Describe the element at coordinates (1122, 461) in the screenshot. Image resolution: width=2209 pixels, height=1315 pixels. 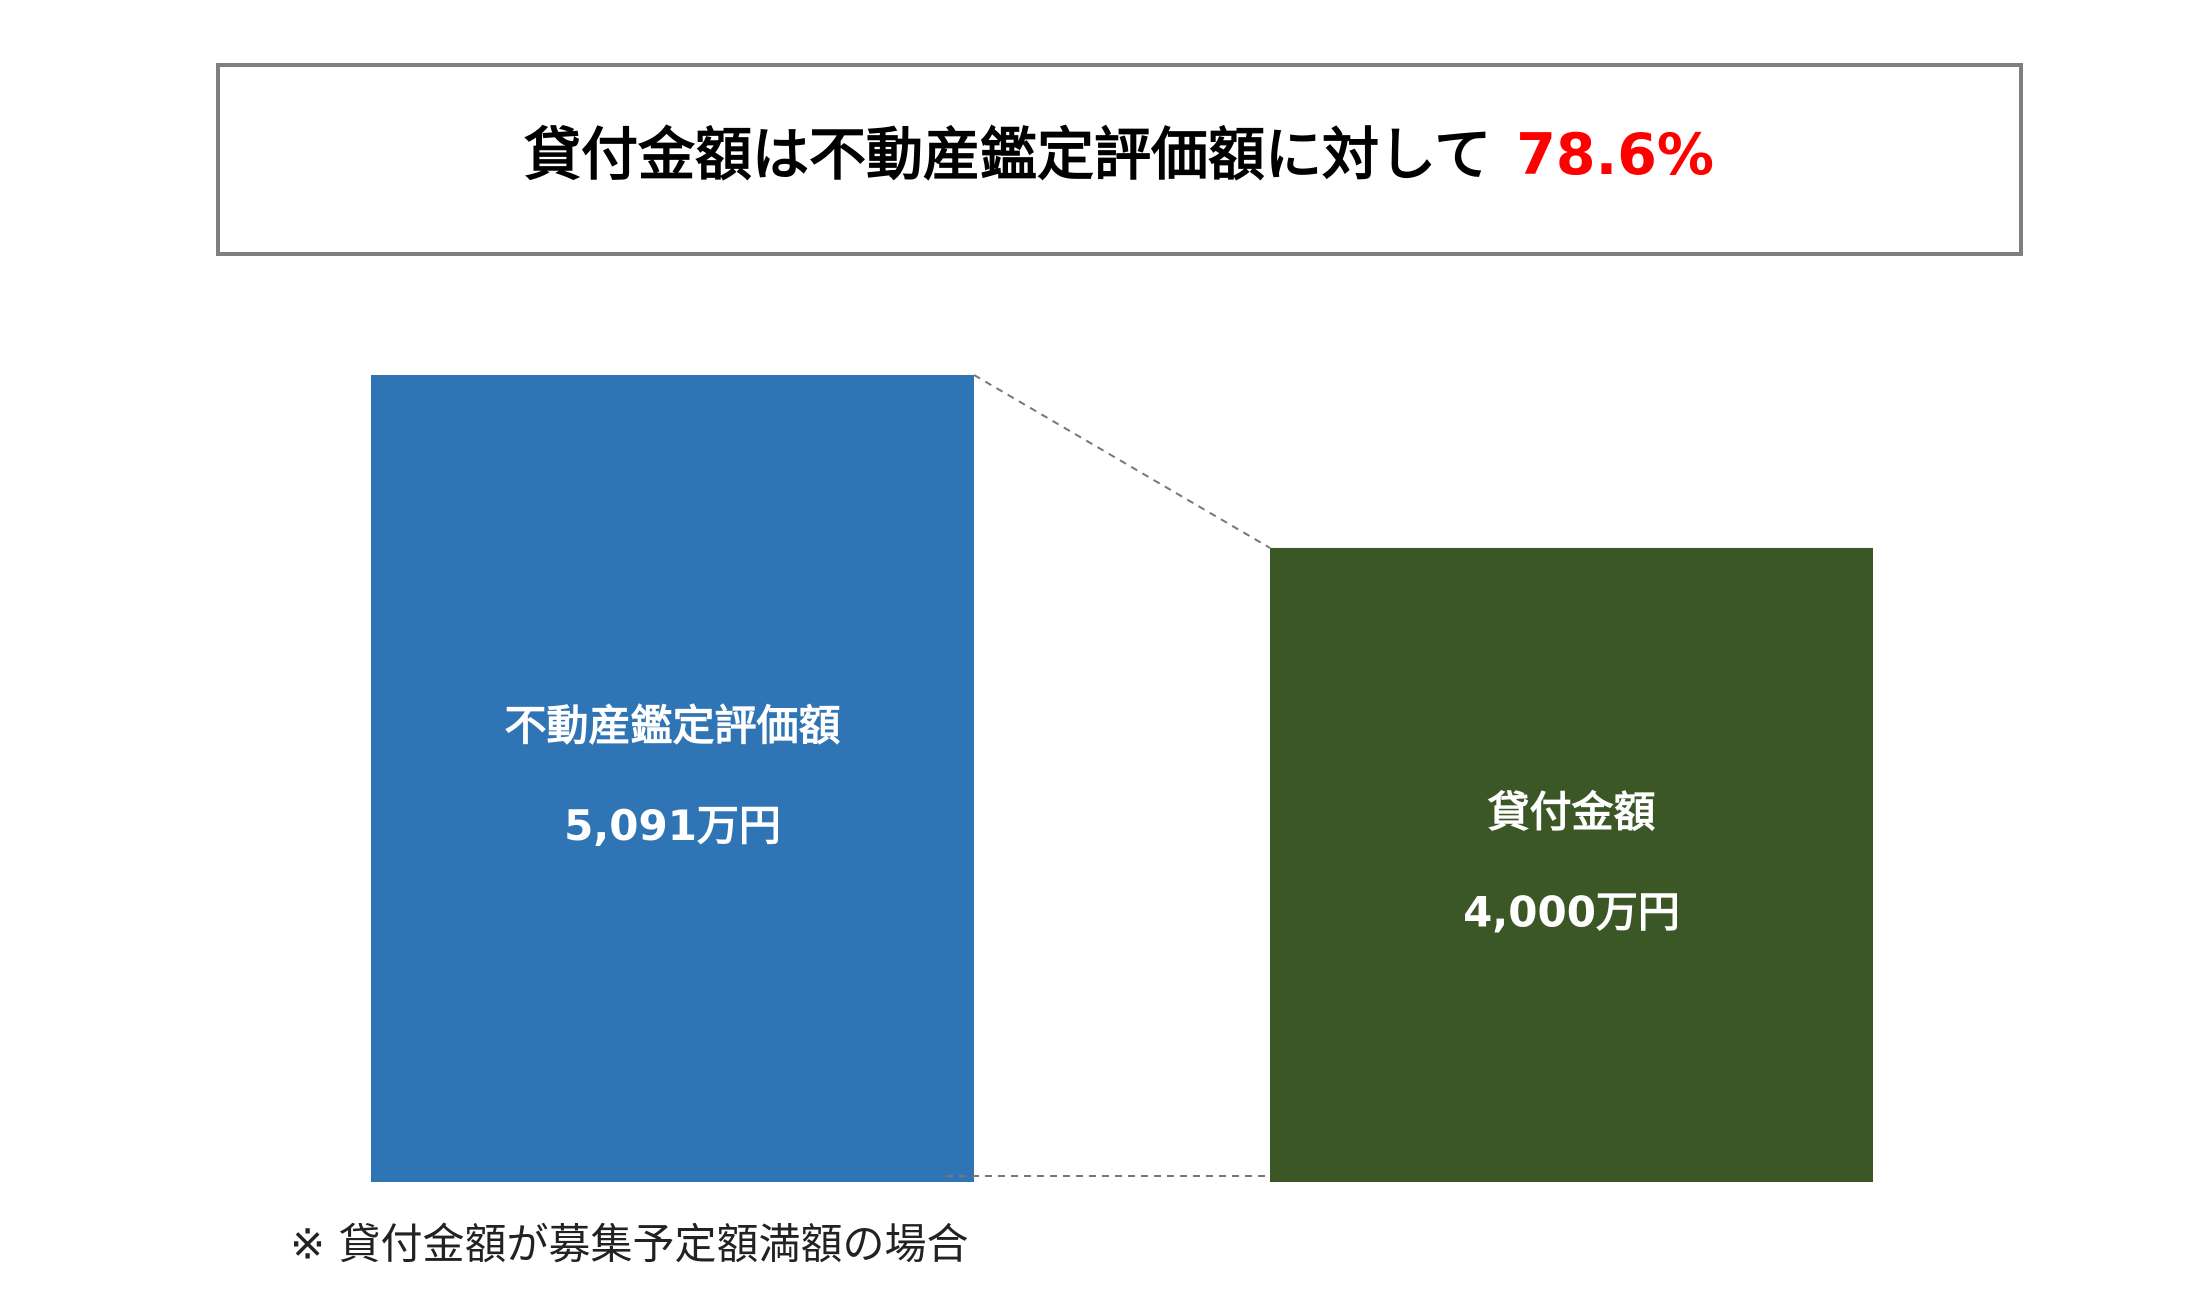
I see `connector` at that location.